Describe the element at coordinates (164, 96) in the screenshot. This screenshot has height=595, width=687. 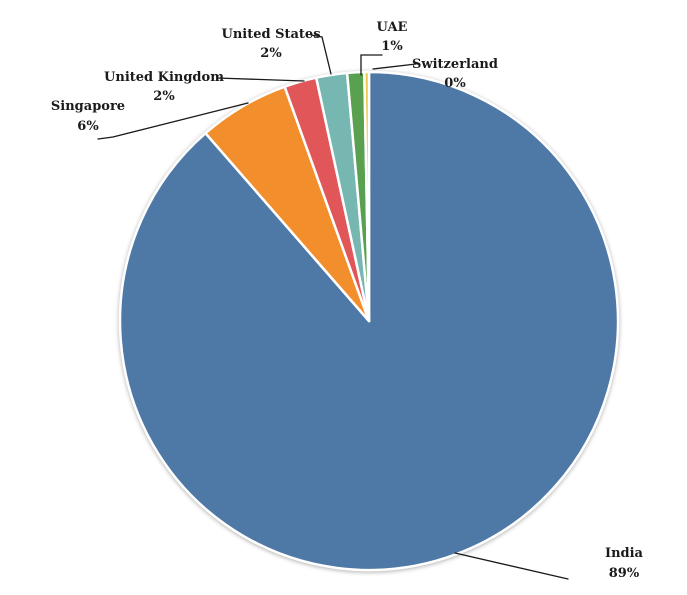
I see `slice-value-united-kingdom: 2%` at that location.